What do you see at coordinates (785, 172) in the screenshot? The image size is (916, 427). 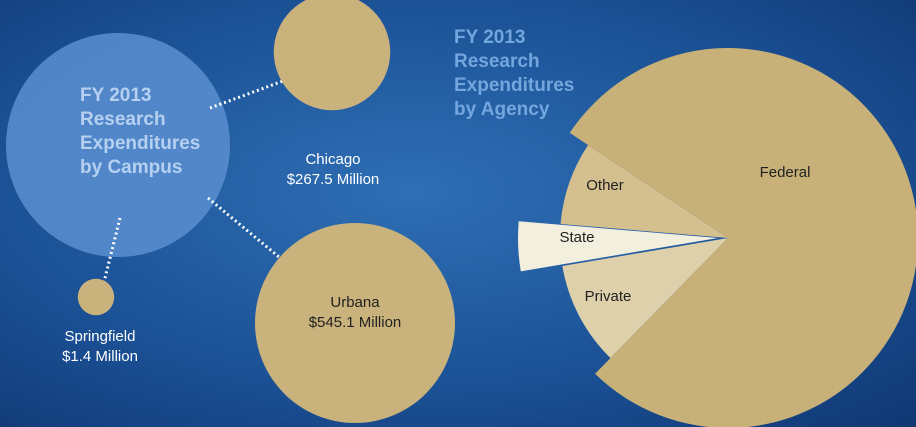 I see `slice-label: Federal` at bounding box center [785, 172].